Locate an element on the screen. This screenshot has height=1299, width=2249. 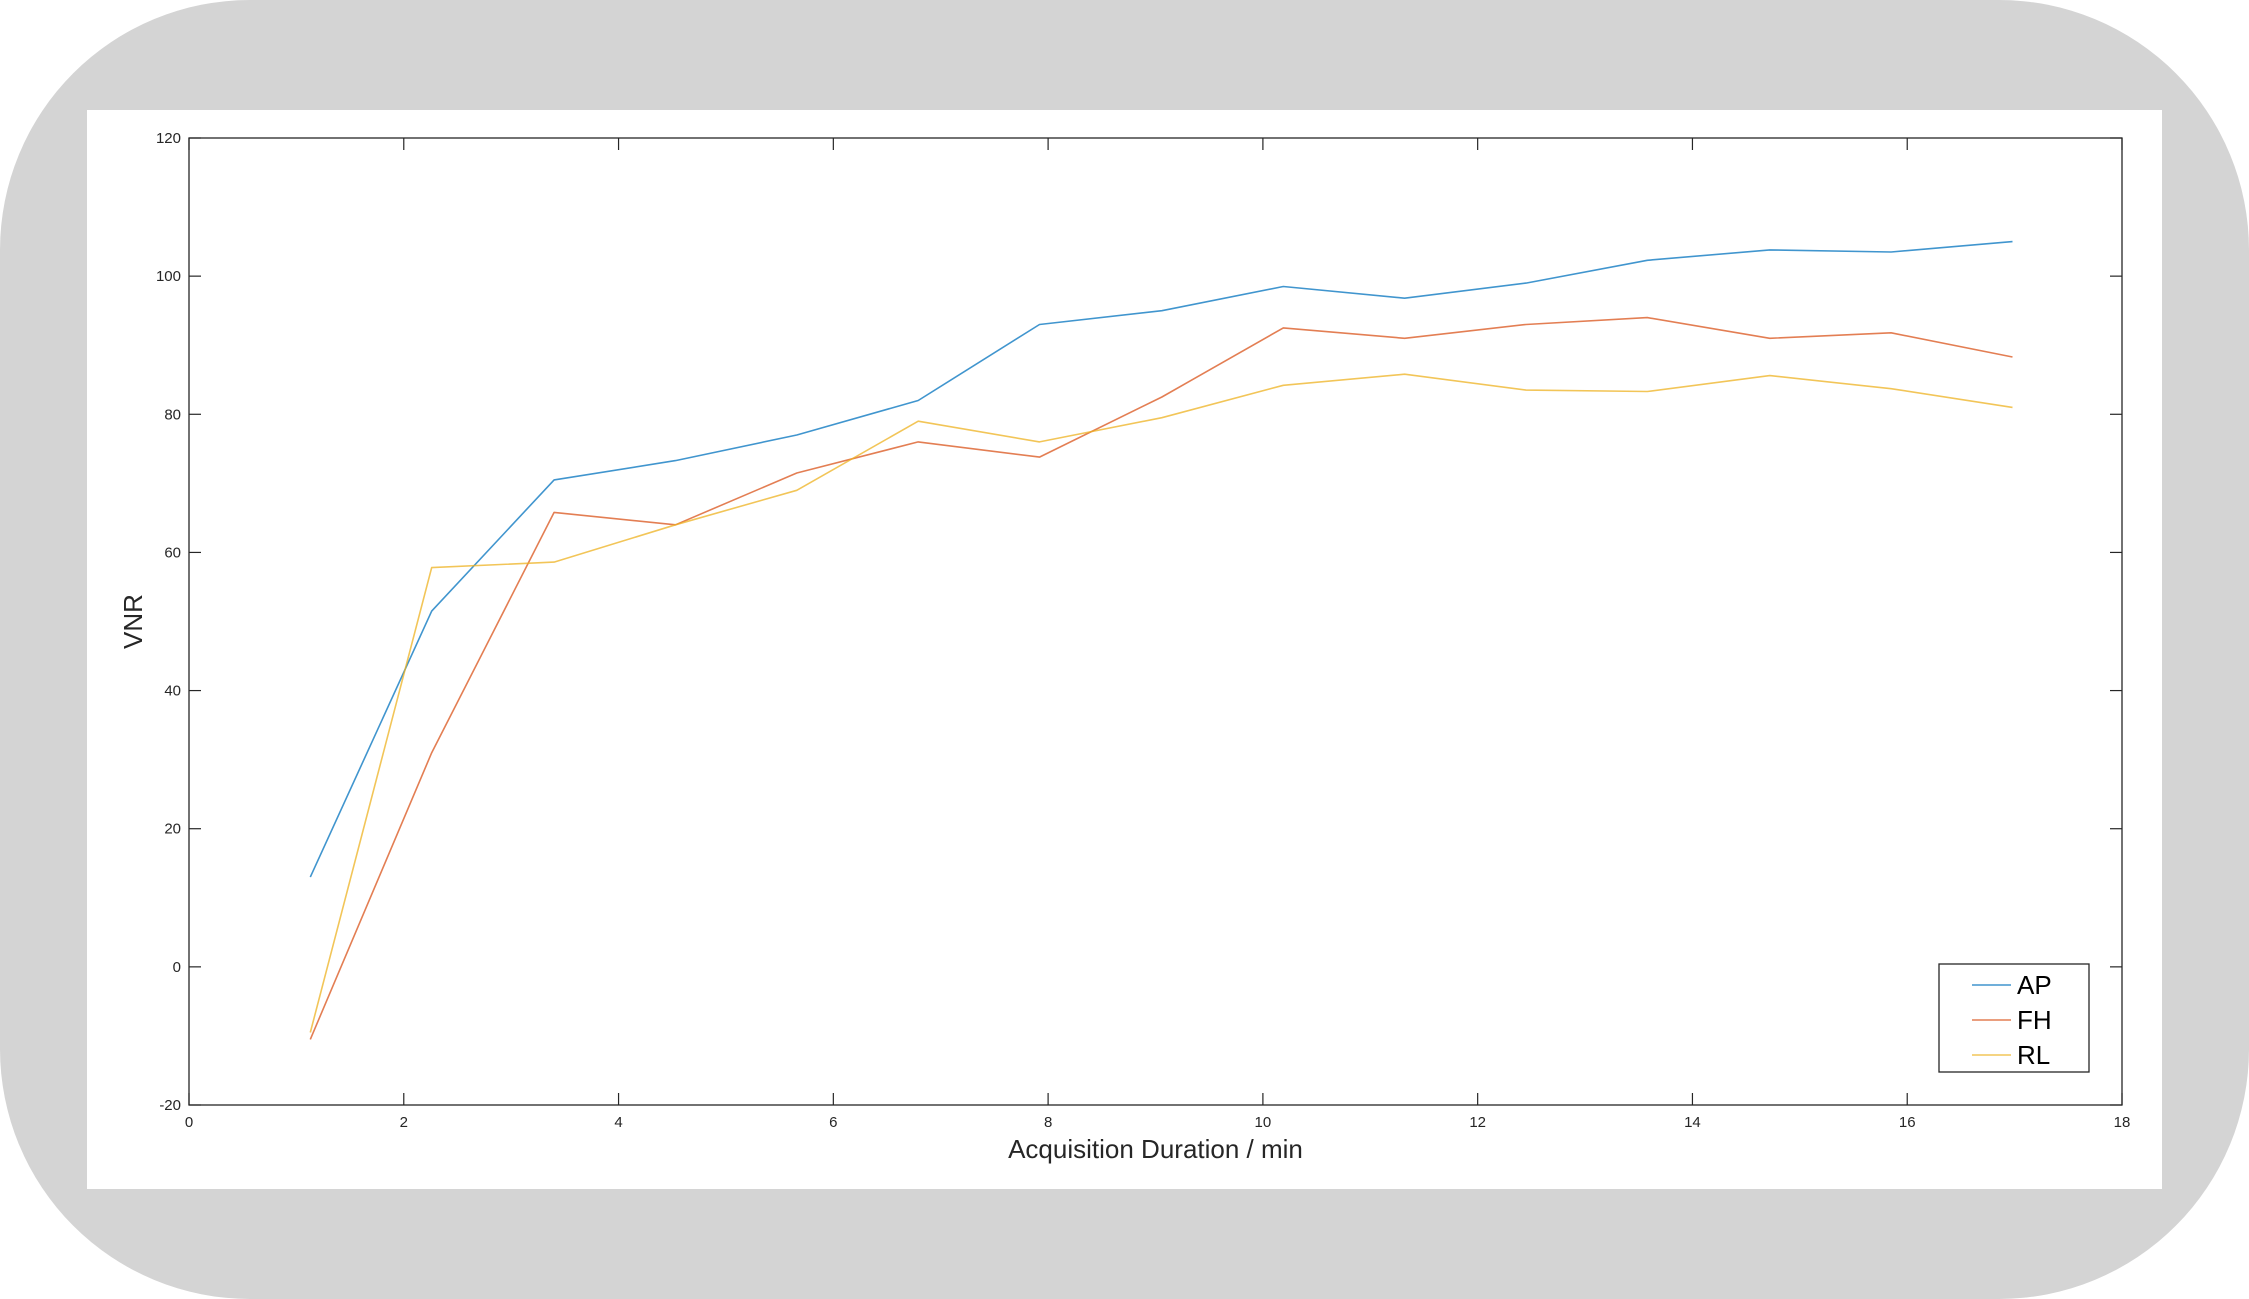
x-tick-label: 18 is located at coordinates (2122, 1122).